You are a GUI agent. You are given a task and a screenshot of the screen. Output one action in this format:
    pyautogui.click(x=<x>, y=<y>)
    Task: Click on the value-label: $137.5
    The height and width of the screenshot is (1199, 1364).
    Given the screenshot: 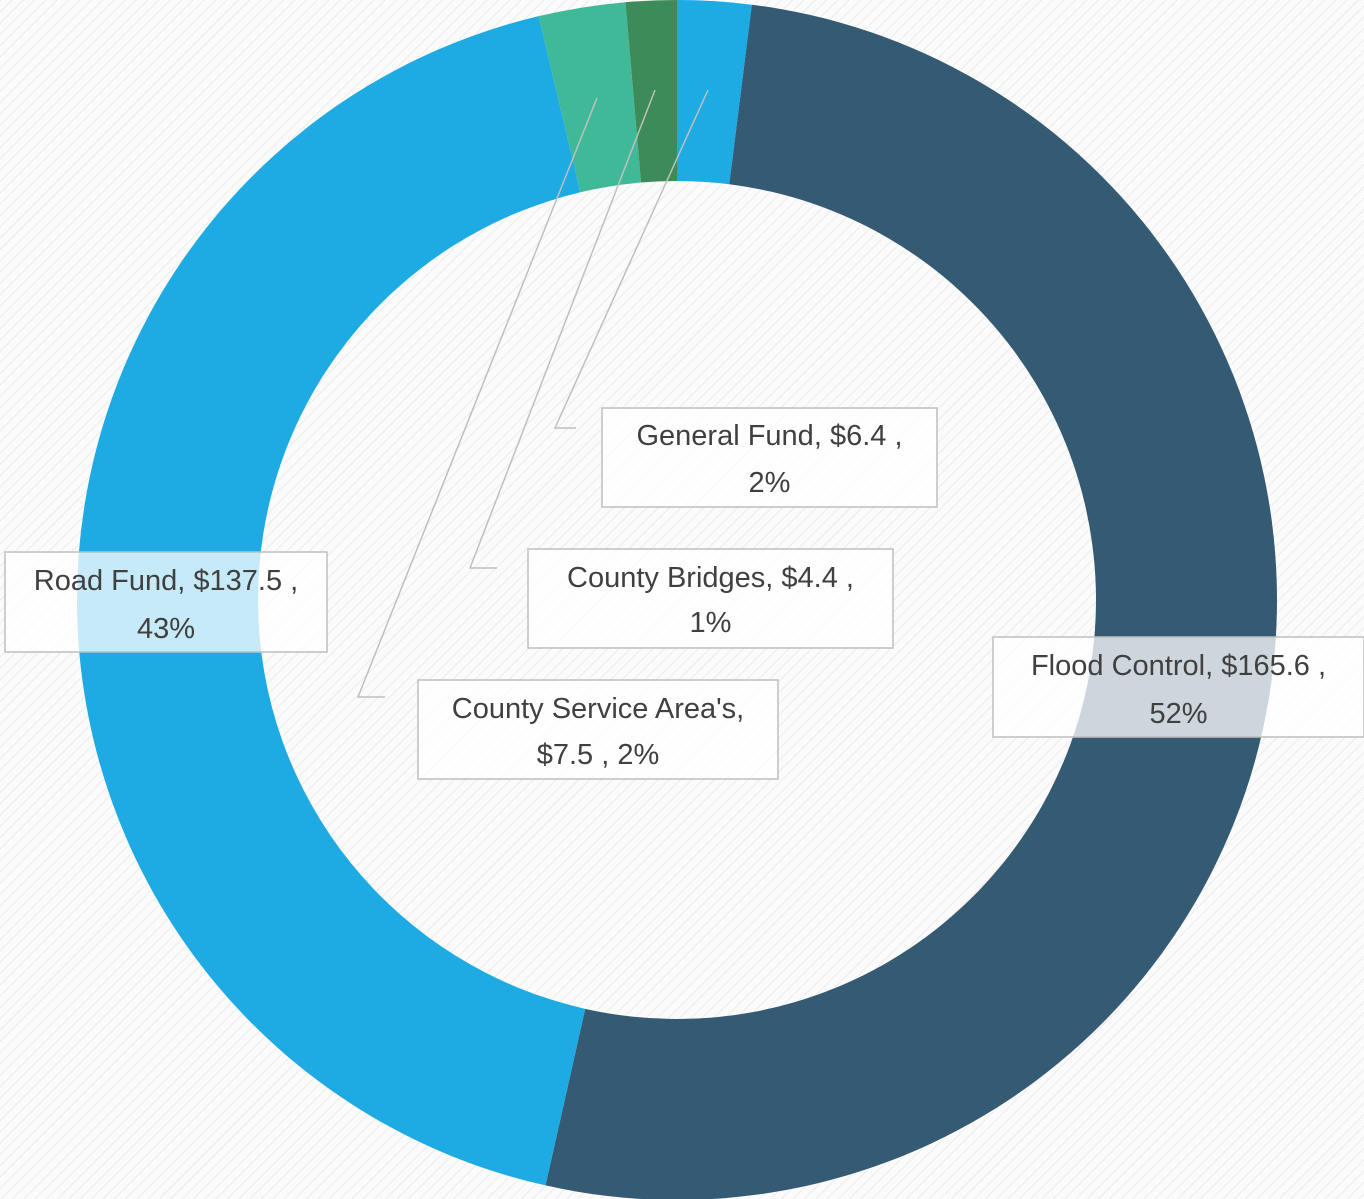 What is the action you would take?
    pyautogui.click(x=237, y=581)
    